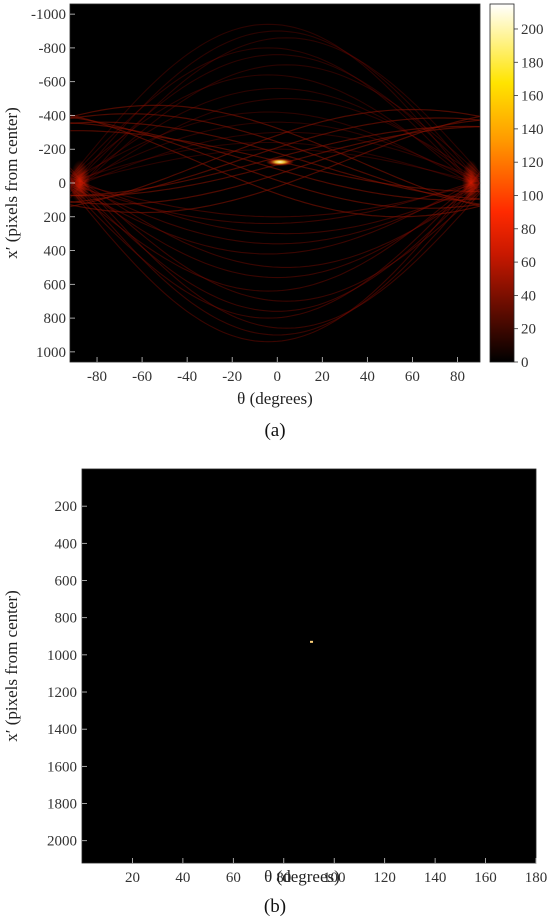 This screenshot has width=550, height=920. Describe the element at coordinates (532, 196) in the screenshot. I see `colorbar-tick-label: 100` at that location.